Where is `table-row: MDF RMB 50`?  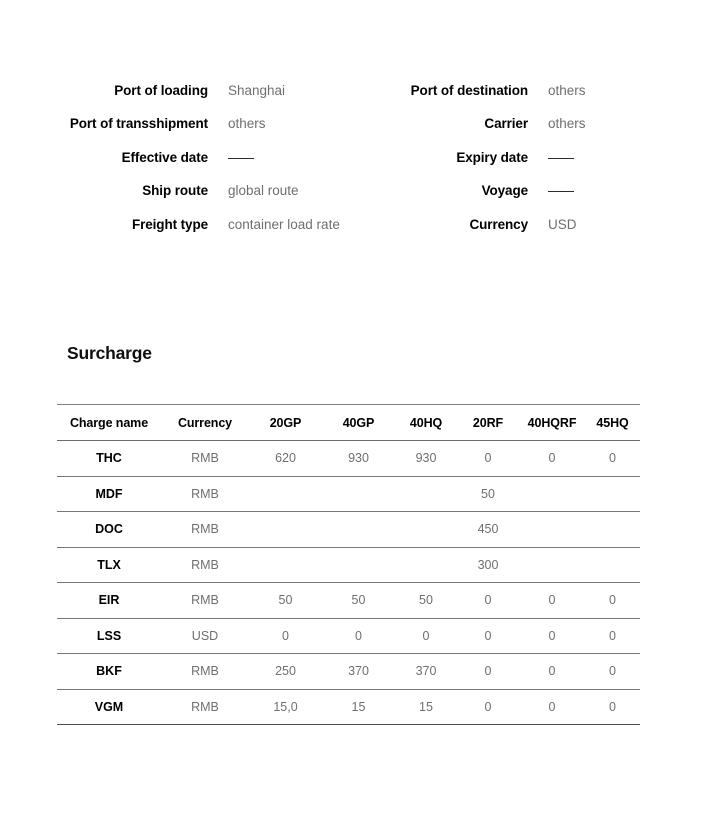
table-row: MDF RMB 50 is located at coordinates (348, 494).